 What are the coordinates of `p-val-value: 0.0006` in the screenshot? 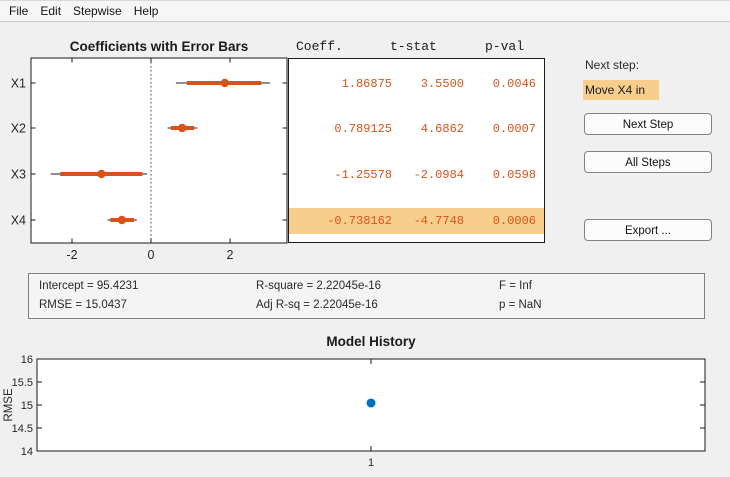 It's located at (514, 221).